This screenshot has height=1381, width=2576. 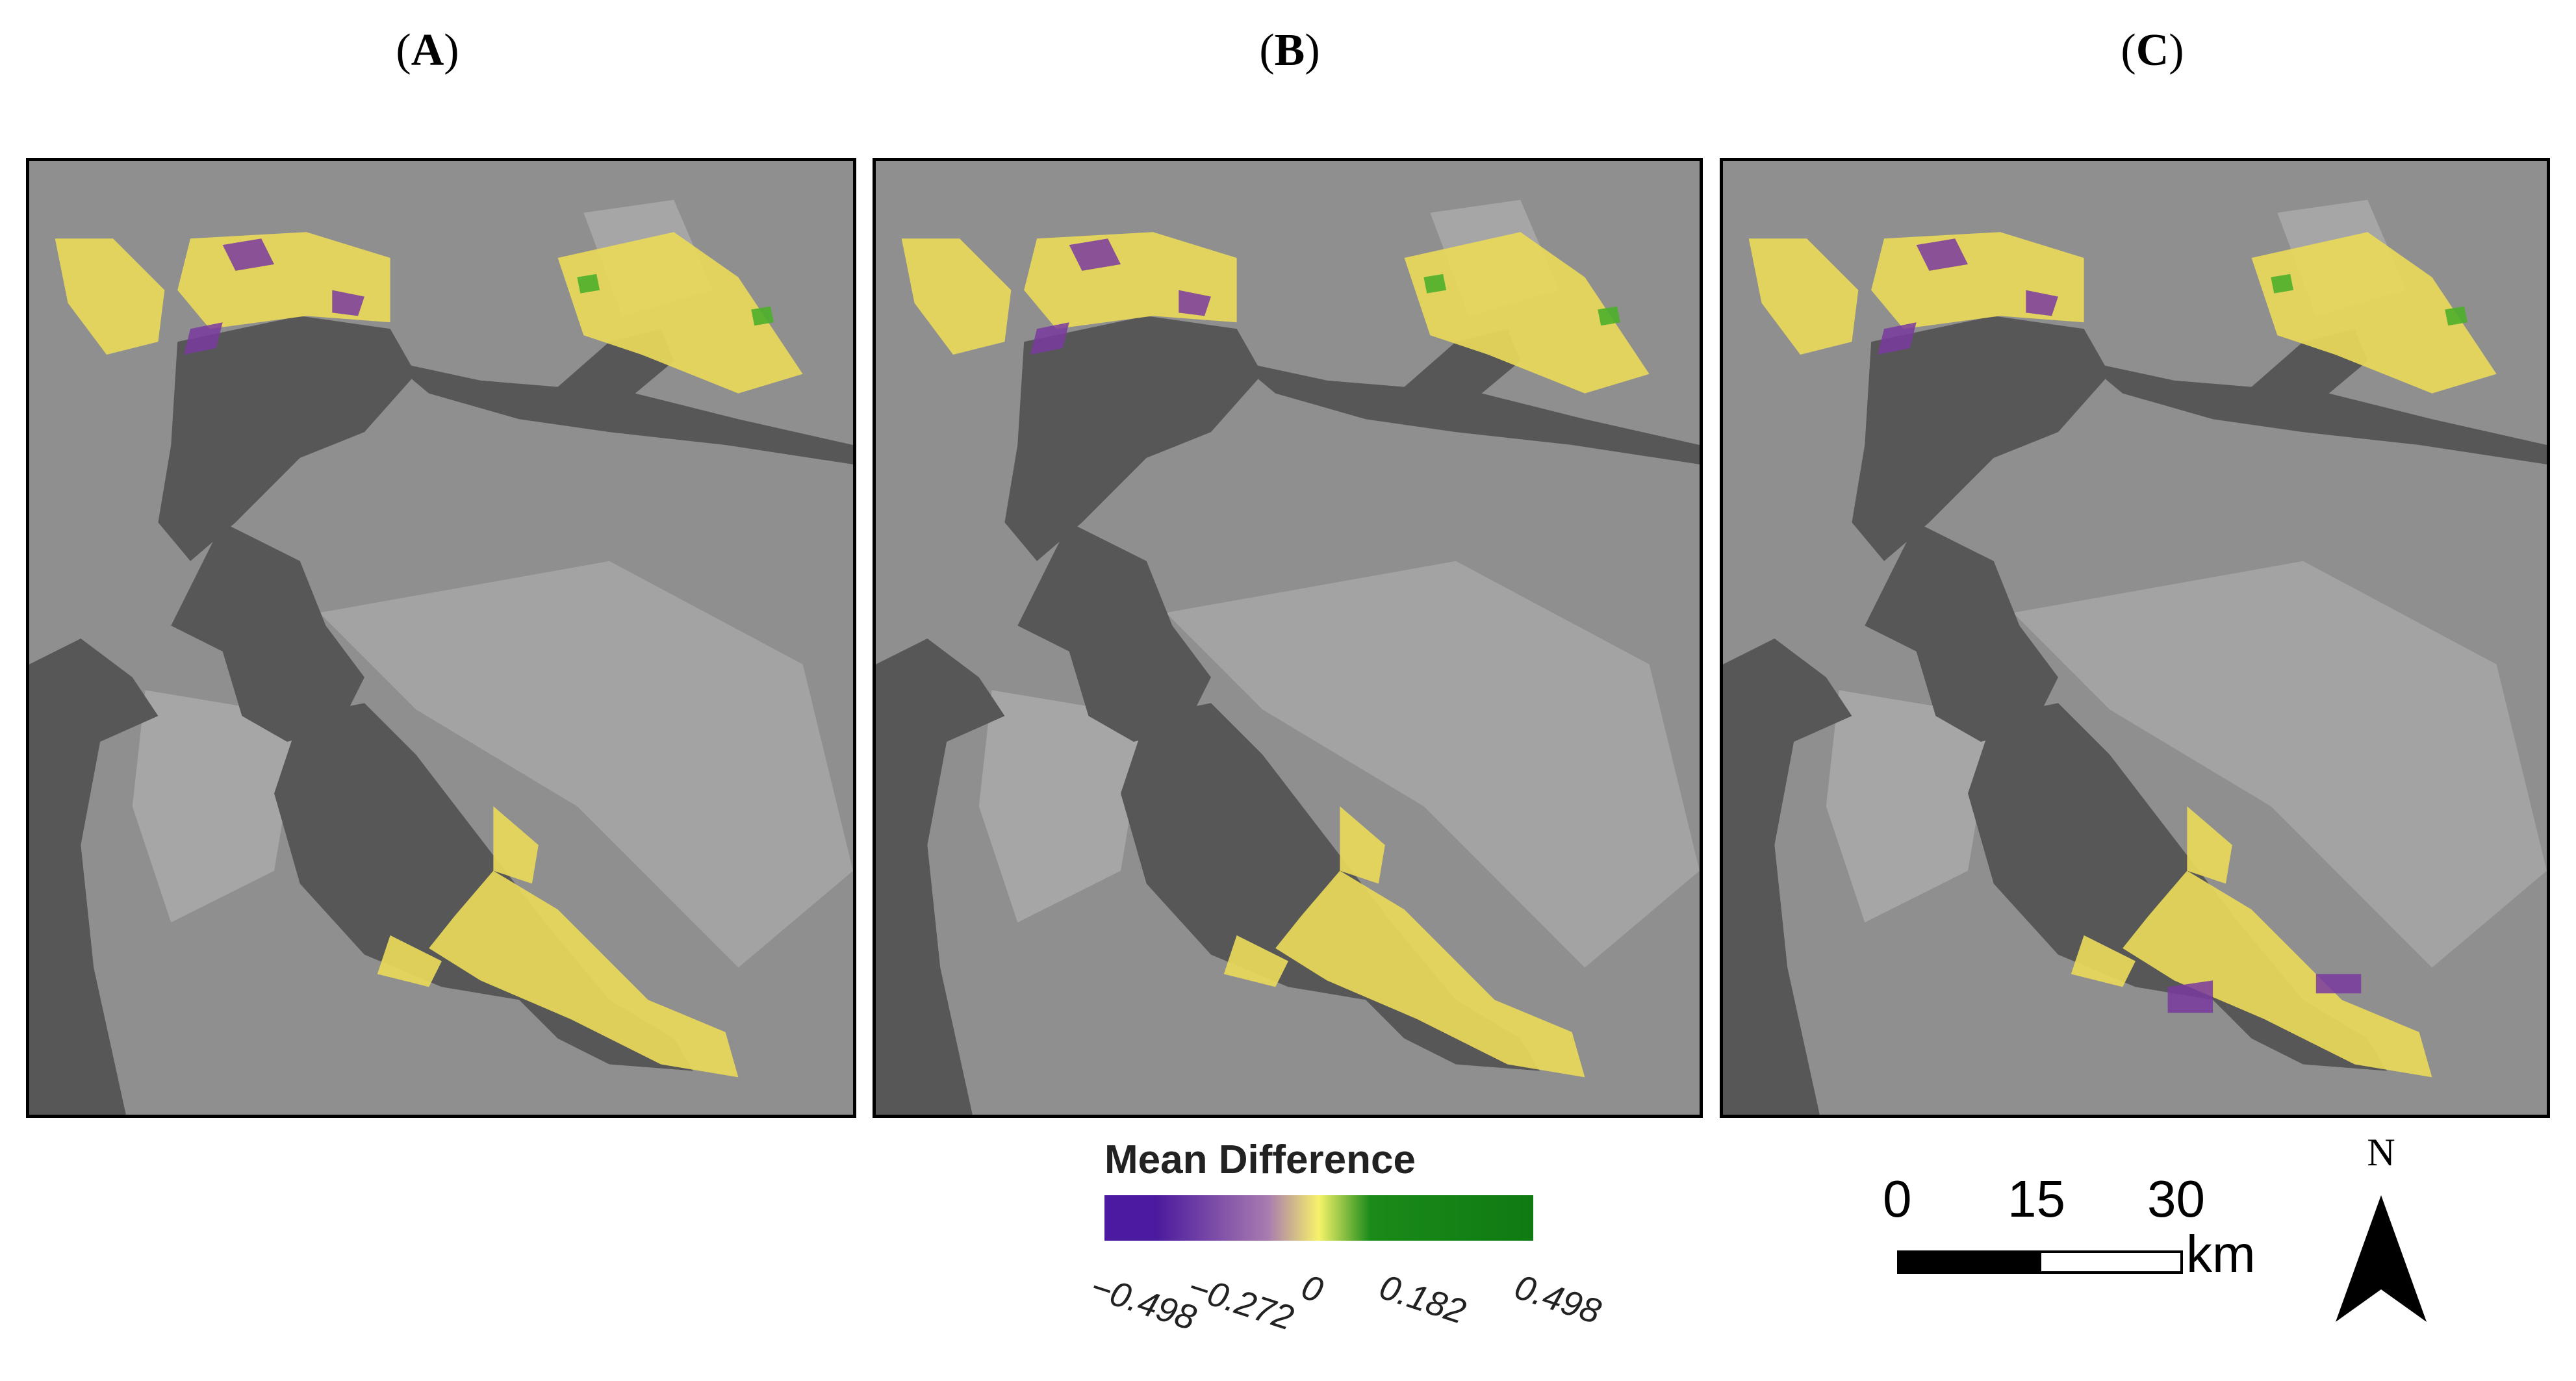 What do you see at coordinates (1558, 1299) in the screenshot?
I see `legend-tick-5: 0.498` at bounding box center [1558, 1299].